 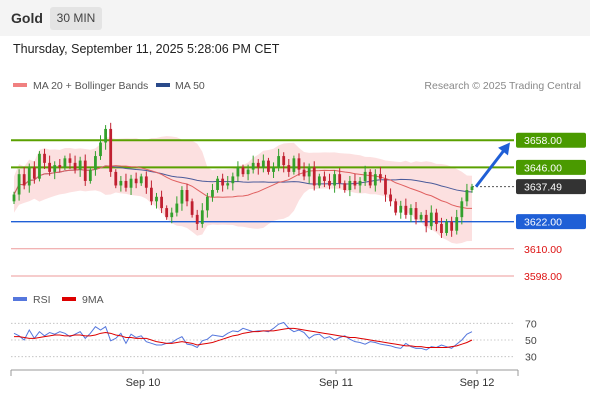 What do you see at coordinates (20, 299) in the screenshot?
I see `rsi-legend-swatch` at bounding box center [20, 299].